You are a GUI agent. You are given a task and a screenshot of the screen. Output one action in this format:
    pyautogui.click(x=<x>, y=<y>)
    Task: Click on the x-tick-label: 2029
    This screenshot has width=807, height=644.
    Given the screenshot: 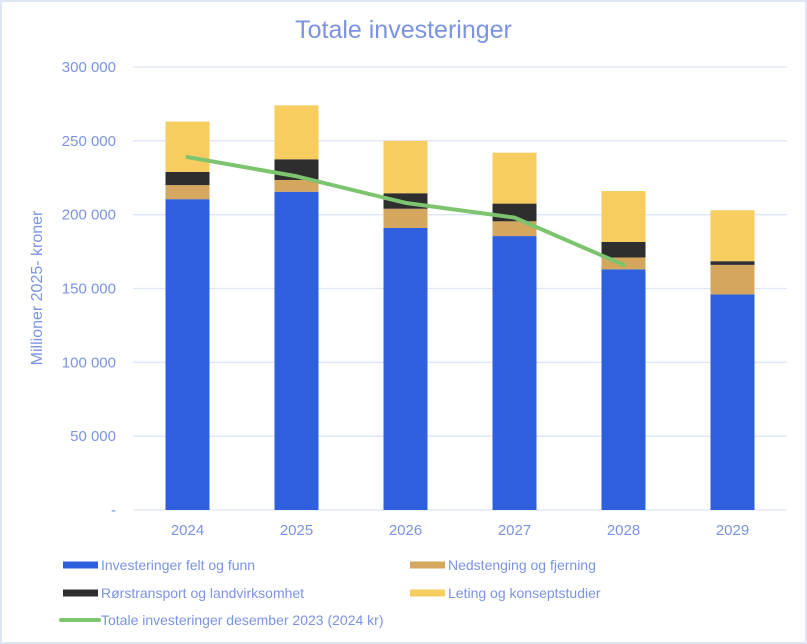 What is the action you would take?
    pyautogui.click(x=732, y=530)
    